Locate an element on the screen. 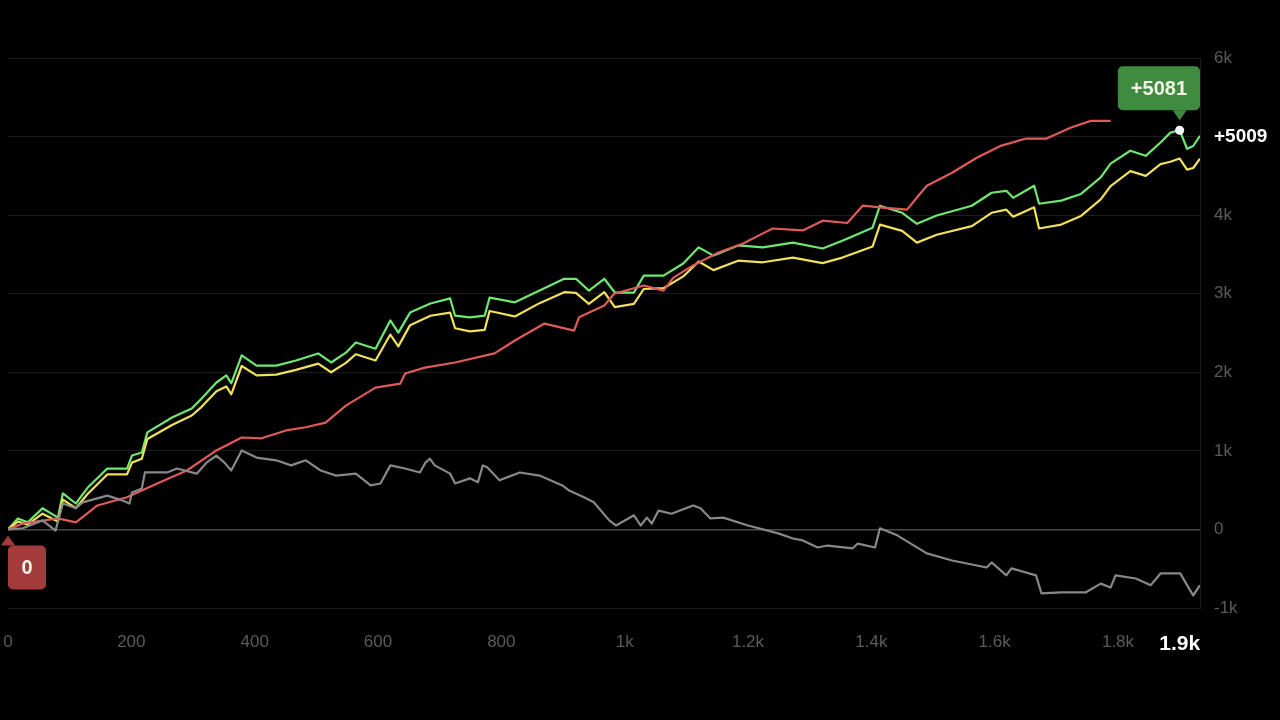  x-tick-label: 600 is located at coordinates (378, 641).